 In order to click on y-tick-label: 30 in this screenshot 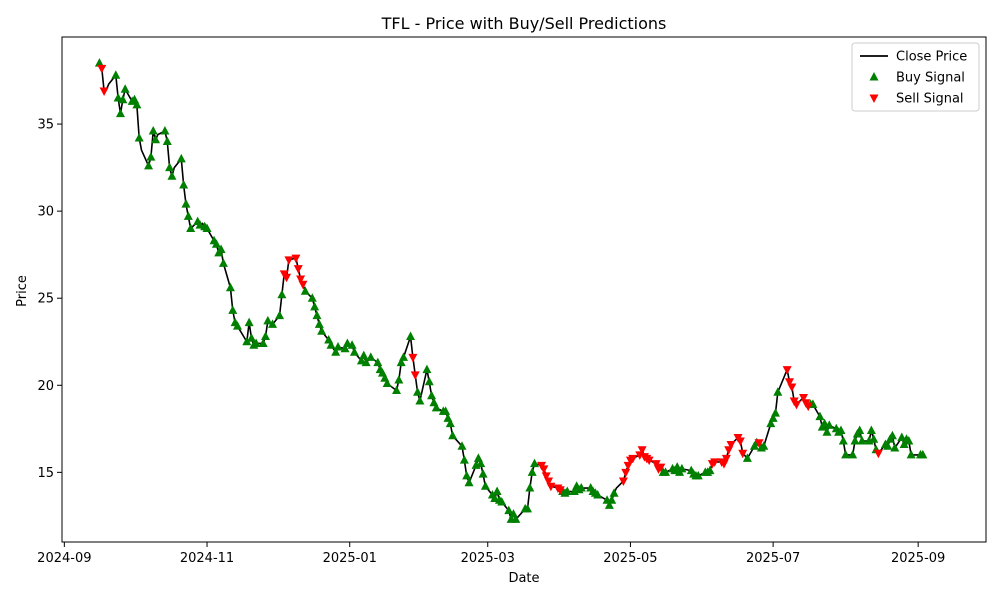, I will do `click(45, 212)`.